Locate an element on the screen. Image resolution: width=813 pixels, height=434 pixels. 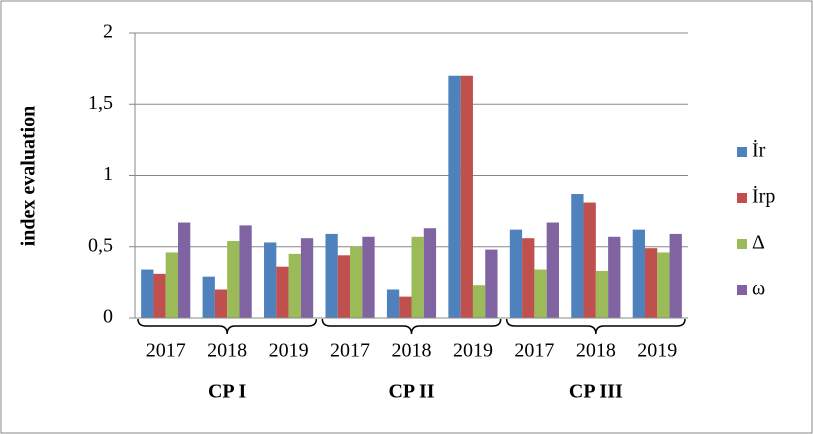
y-tick-label: 0,5 is located at coordinates (100, 245).